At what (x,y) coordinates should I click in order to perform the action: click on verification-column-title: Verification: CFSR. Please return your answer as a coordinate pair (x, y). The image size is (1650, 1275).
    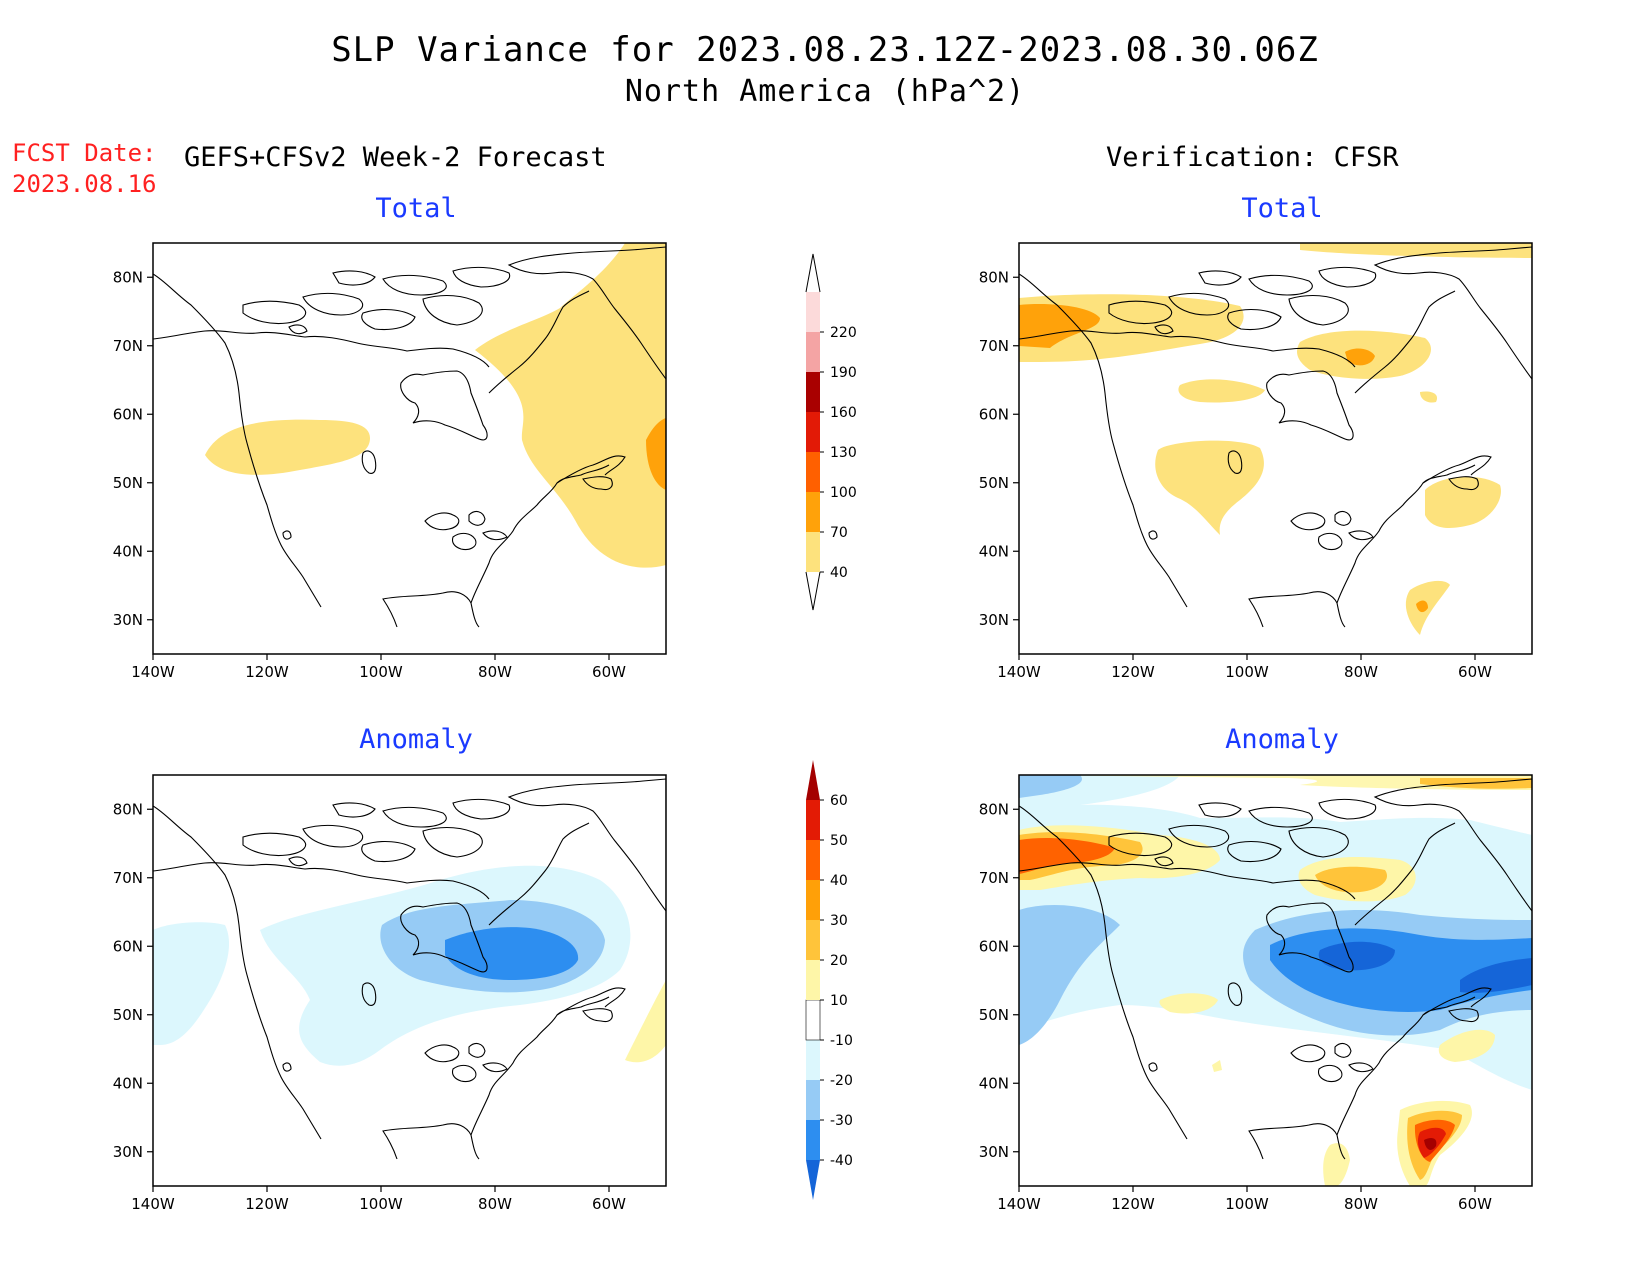
    Looking at the image, I should click on (1252, 157).